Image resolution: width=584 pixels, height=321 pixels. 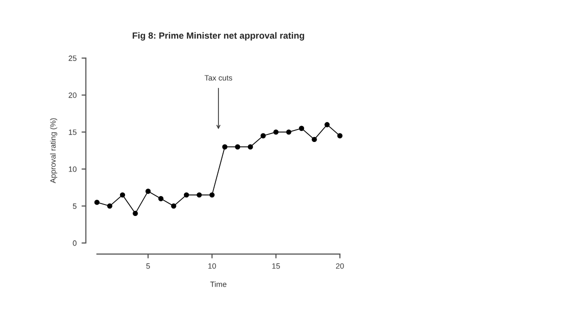 What do you see at coordinates (218, 36) in the screenshot?
I see `chart-title: Fig 8: Prime Minister net approval rating` at bounding box center [218, 36].